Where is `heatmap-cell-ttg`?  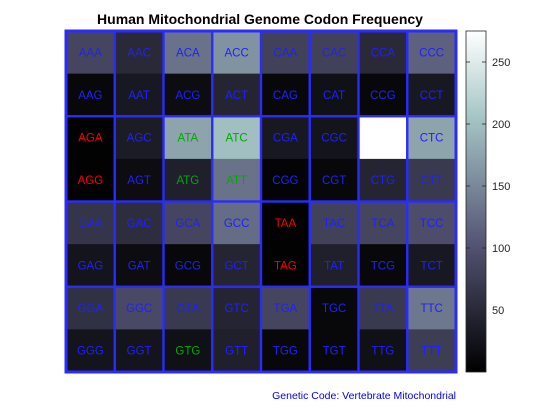 heatmap-cell-ttg is located at coordinates (383, 351).